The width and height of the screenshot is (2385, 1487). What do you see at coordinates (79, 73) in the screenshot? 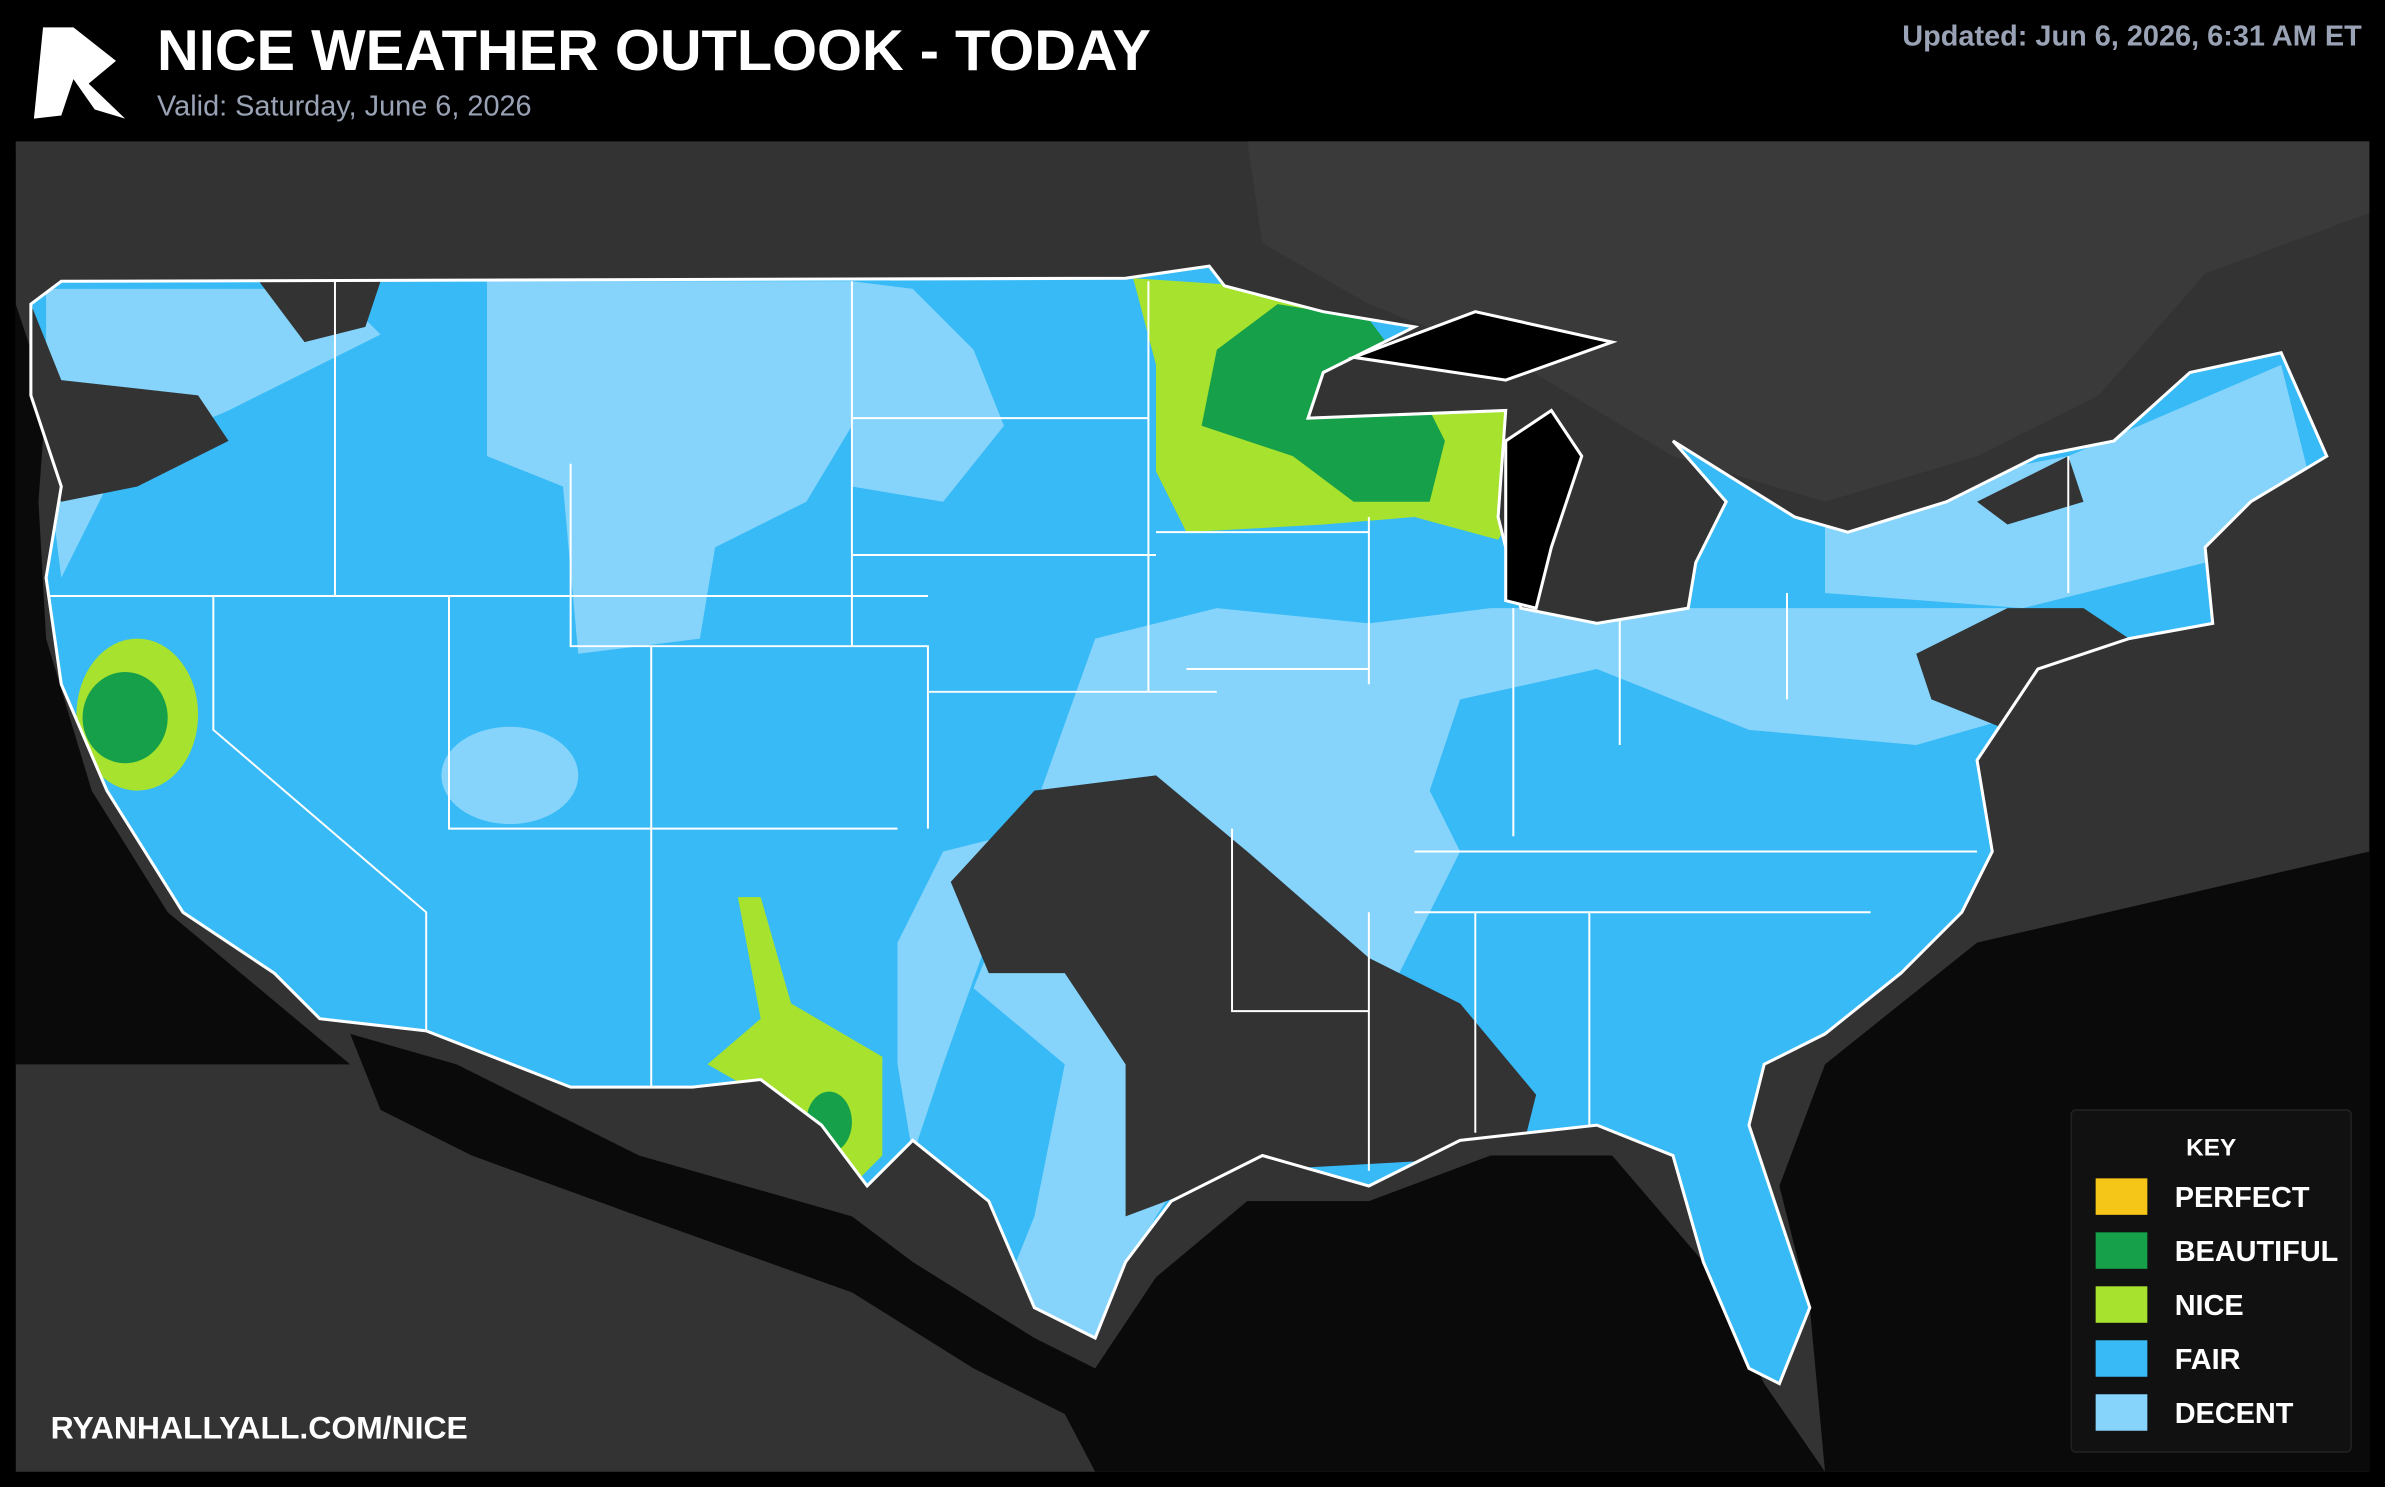
I see `logo` at bounding box center [79, 73].